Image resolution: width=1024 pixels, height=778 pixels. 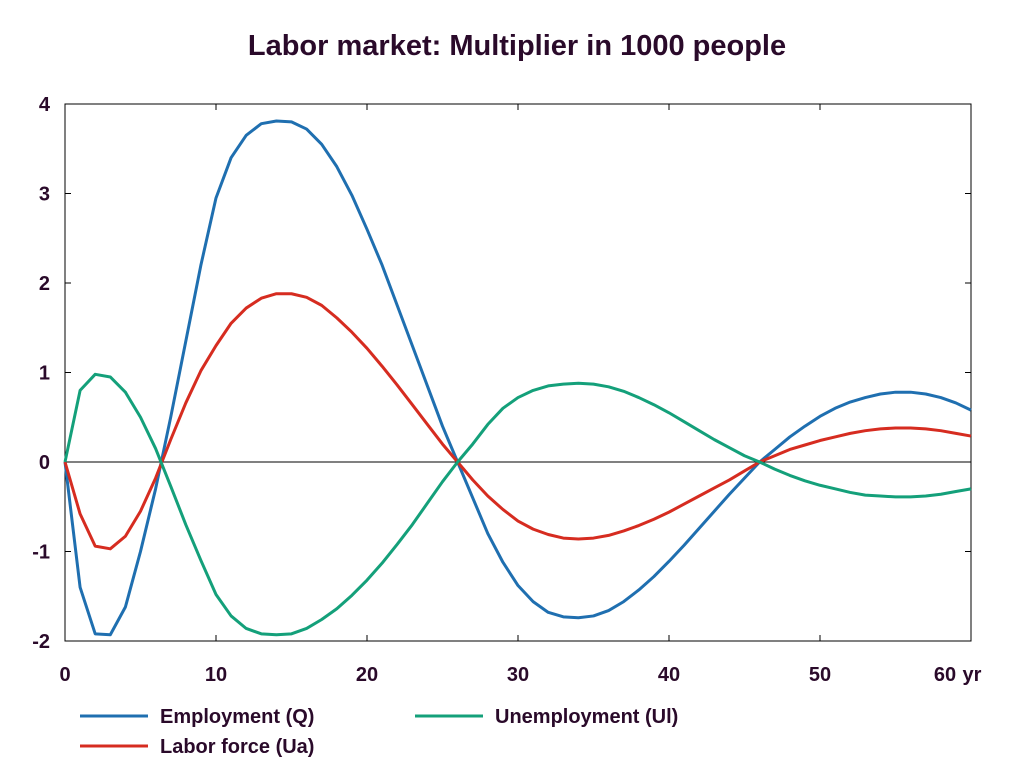 I want to click on x-unit-label: yr, so click(x=972, y=675).